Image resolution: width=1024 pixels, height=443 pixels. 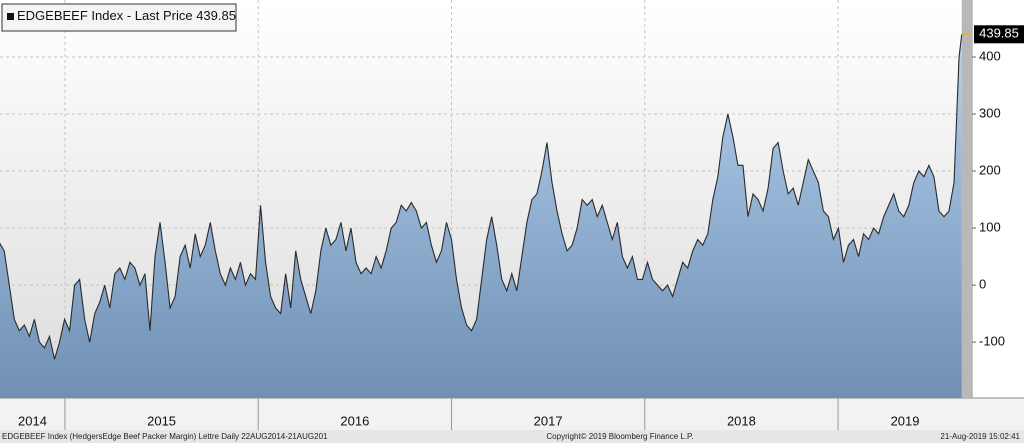 What do you see at coordinates (105, 15) in the screenshot?
I see `legend-name: EDGEBEEF Index - Last Price` at bounding box center [105, 15].